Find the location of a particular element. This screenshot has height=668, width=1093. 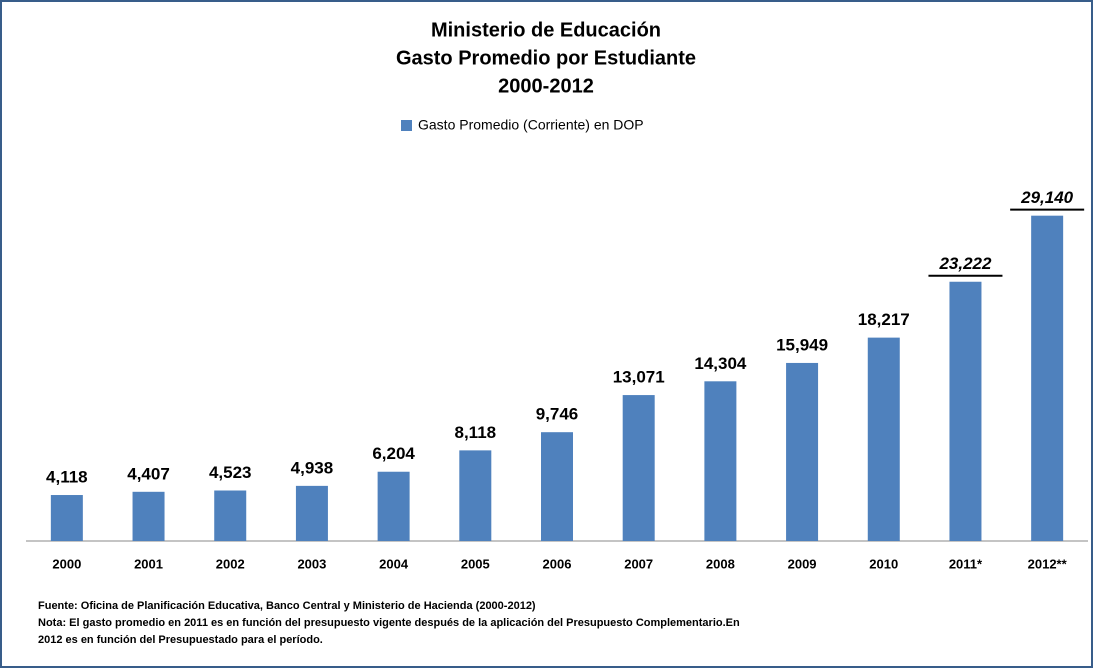

data-label: 13,071 is located at coordinates (639, 377).